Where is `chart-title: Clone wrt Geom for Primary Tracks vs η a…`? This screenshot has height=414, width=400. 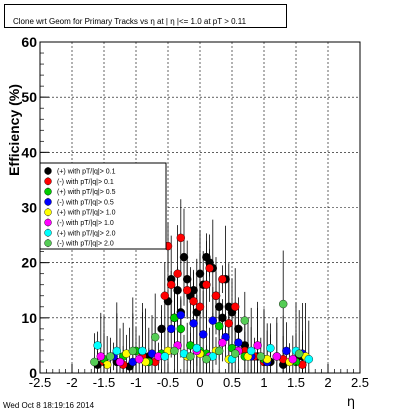 chart-title: Clone wrt Geom for Primary Tracks vs η a… is located at coordinates (130, 21).